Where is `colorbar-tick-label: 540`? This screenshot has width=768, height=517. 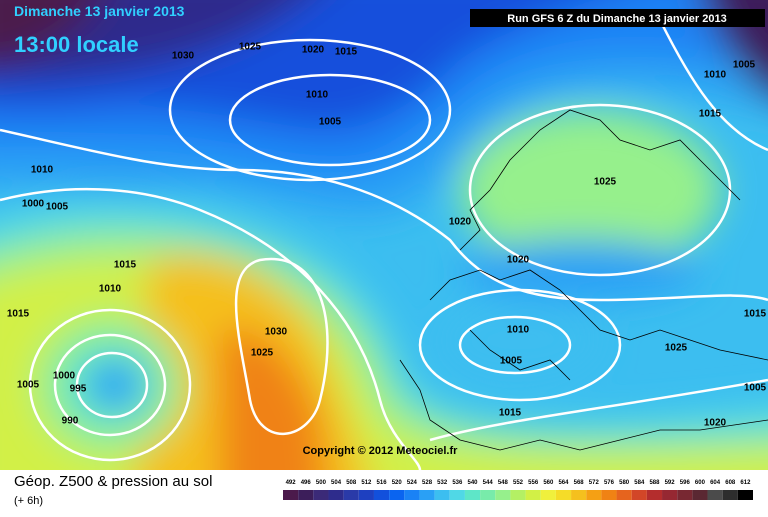 colorbar-tick-label: 540 is located at coordinates (473, 483).